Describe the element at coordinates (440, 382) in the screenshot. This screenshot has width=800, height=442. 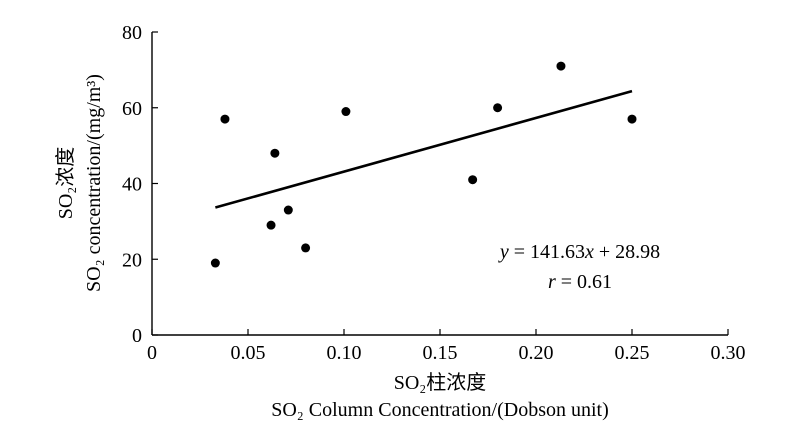
I see `x-axis-title-cn: SO₂柱浓度` at that location.